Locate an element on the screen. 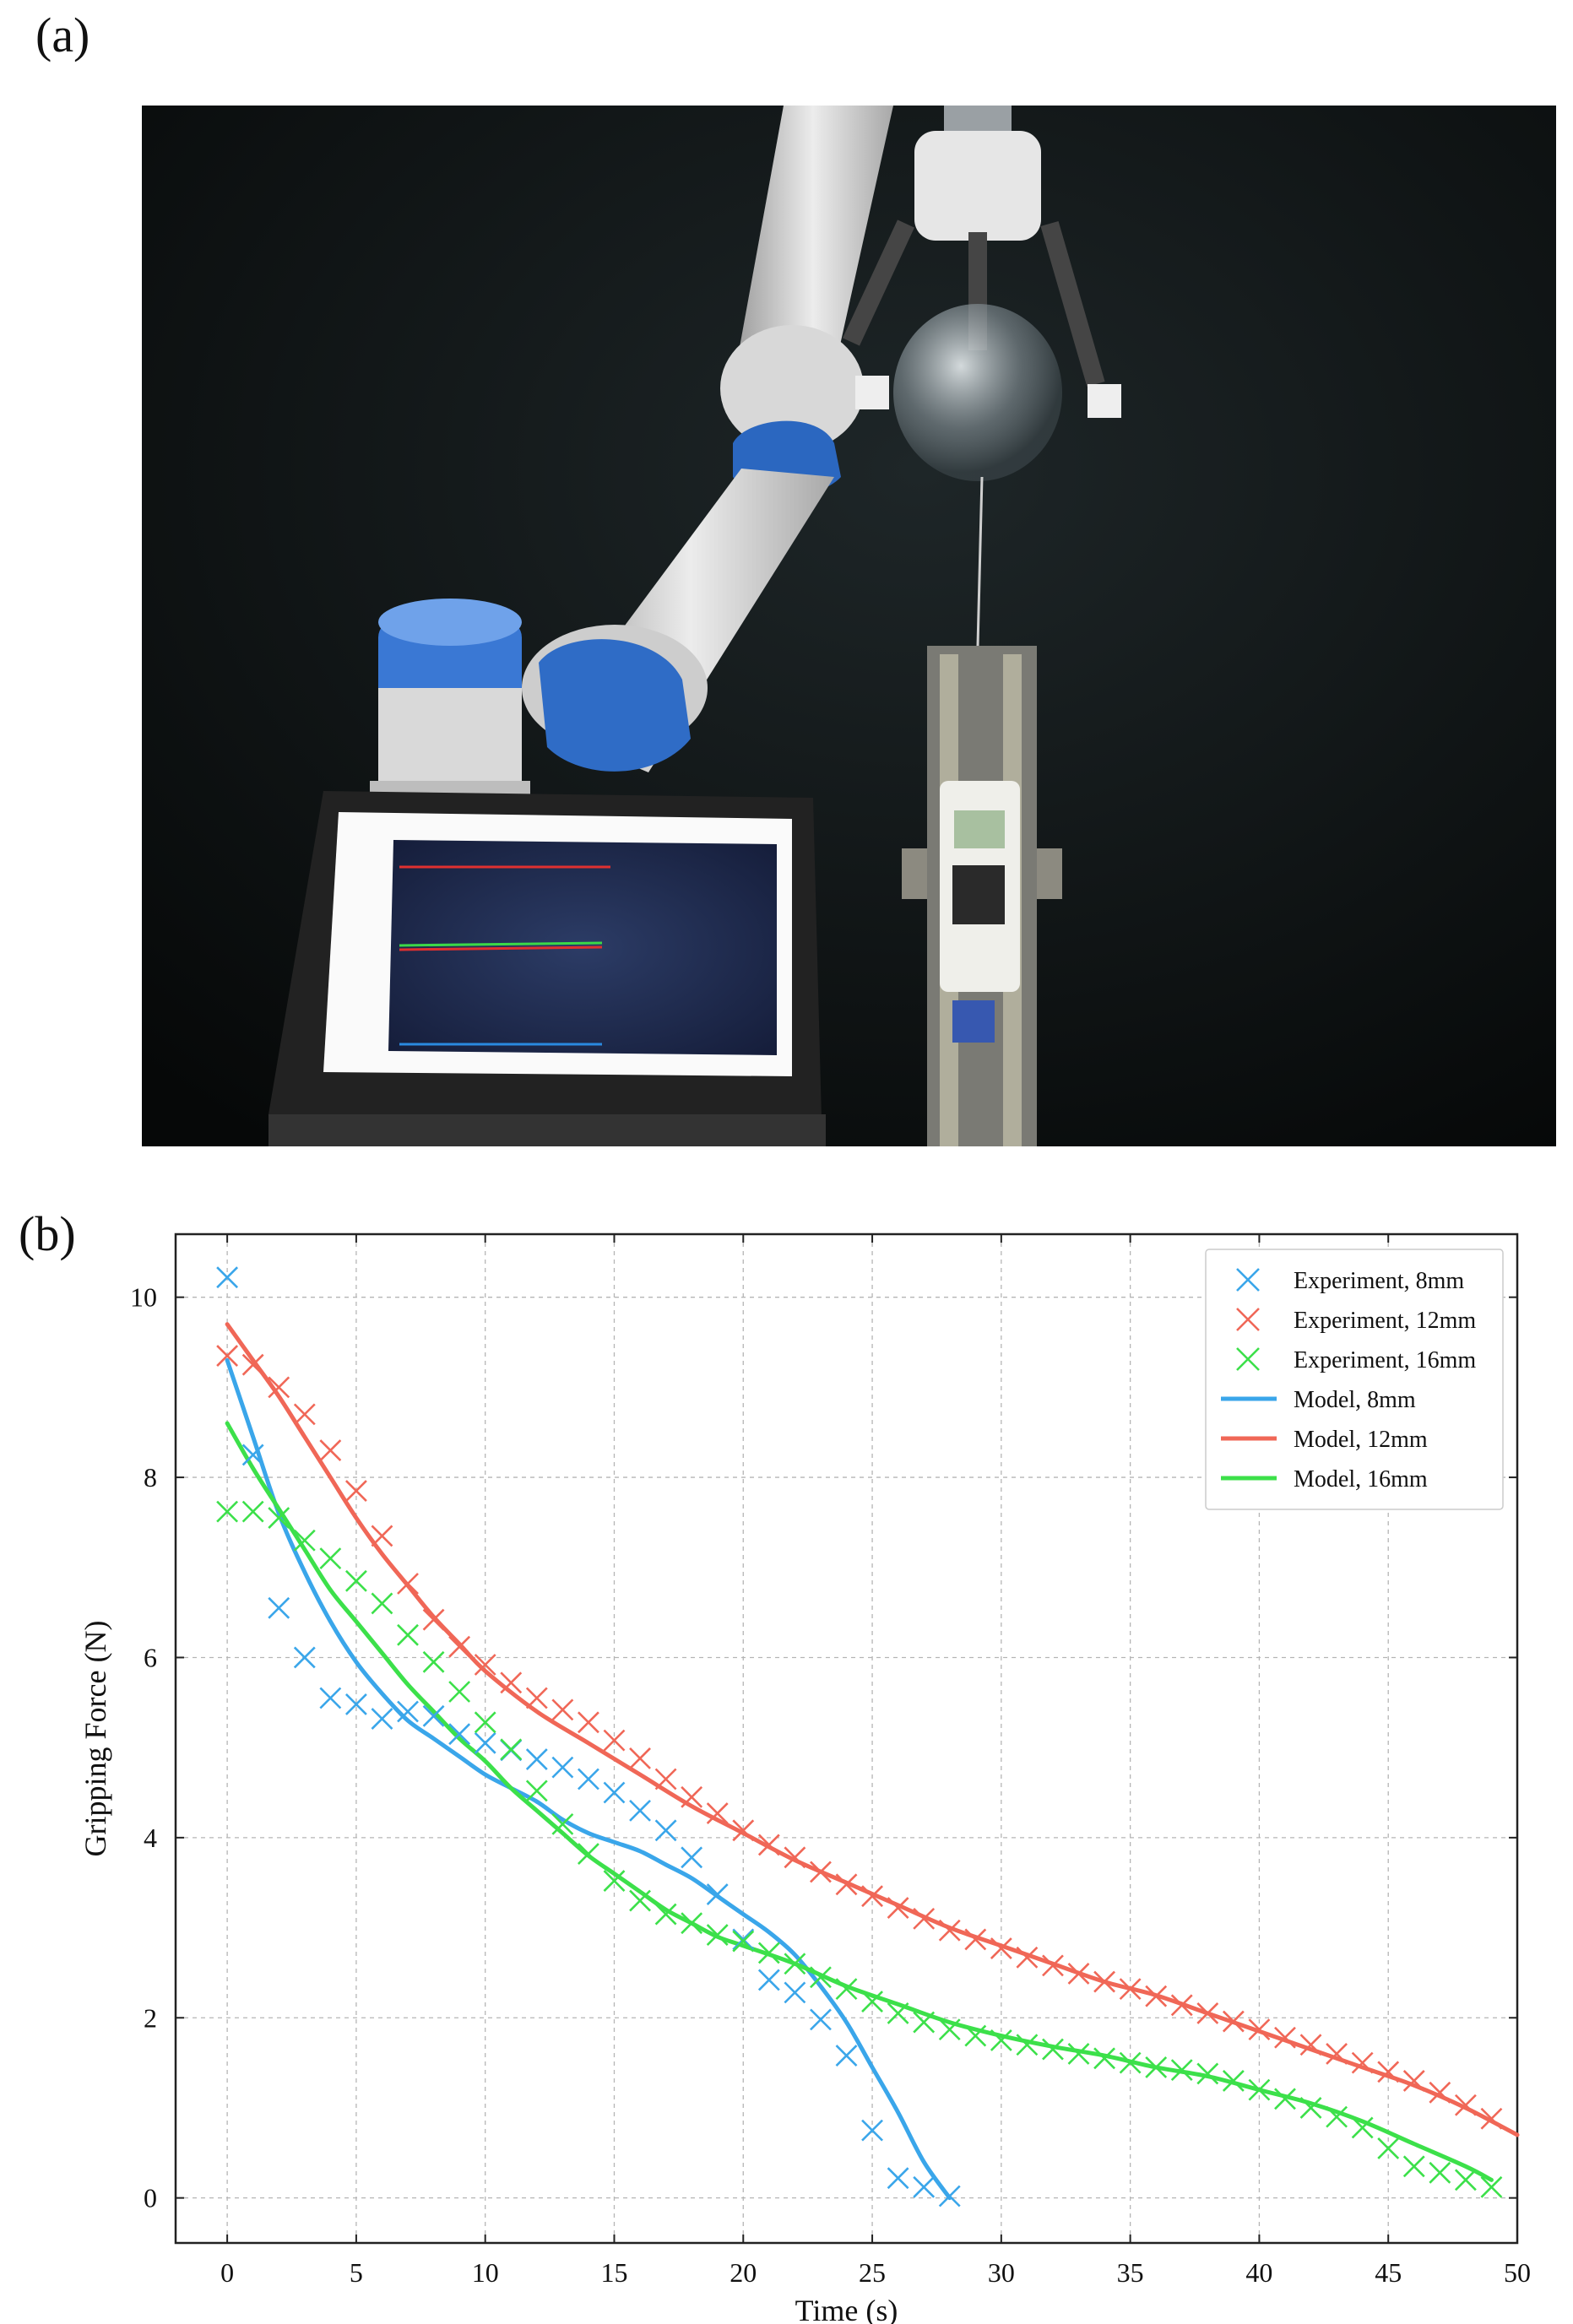 This screenshot has width=1573, height=2324. legend-label: Experiment, 12mm is located at coordinates (1385, 1321).